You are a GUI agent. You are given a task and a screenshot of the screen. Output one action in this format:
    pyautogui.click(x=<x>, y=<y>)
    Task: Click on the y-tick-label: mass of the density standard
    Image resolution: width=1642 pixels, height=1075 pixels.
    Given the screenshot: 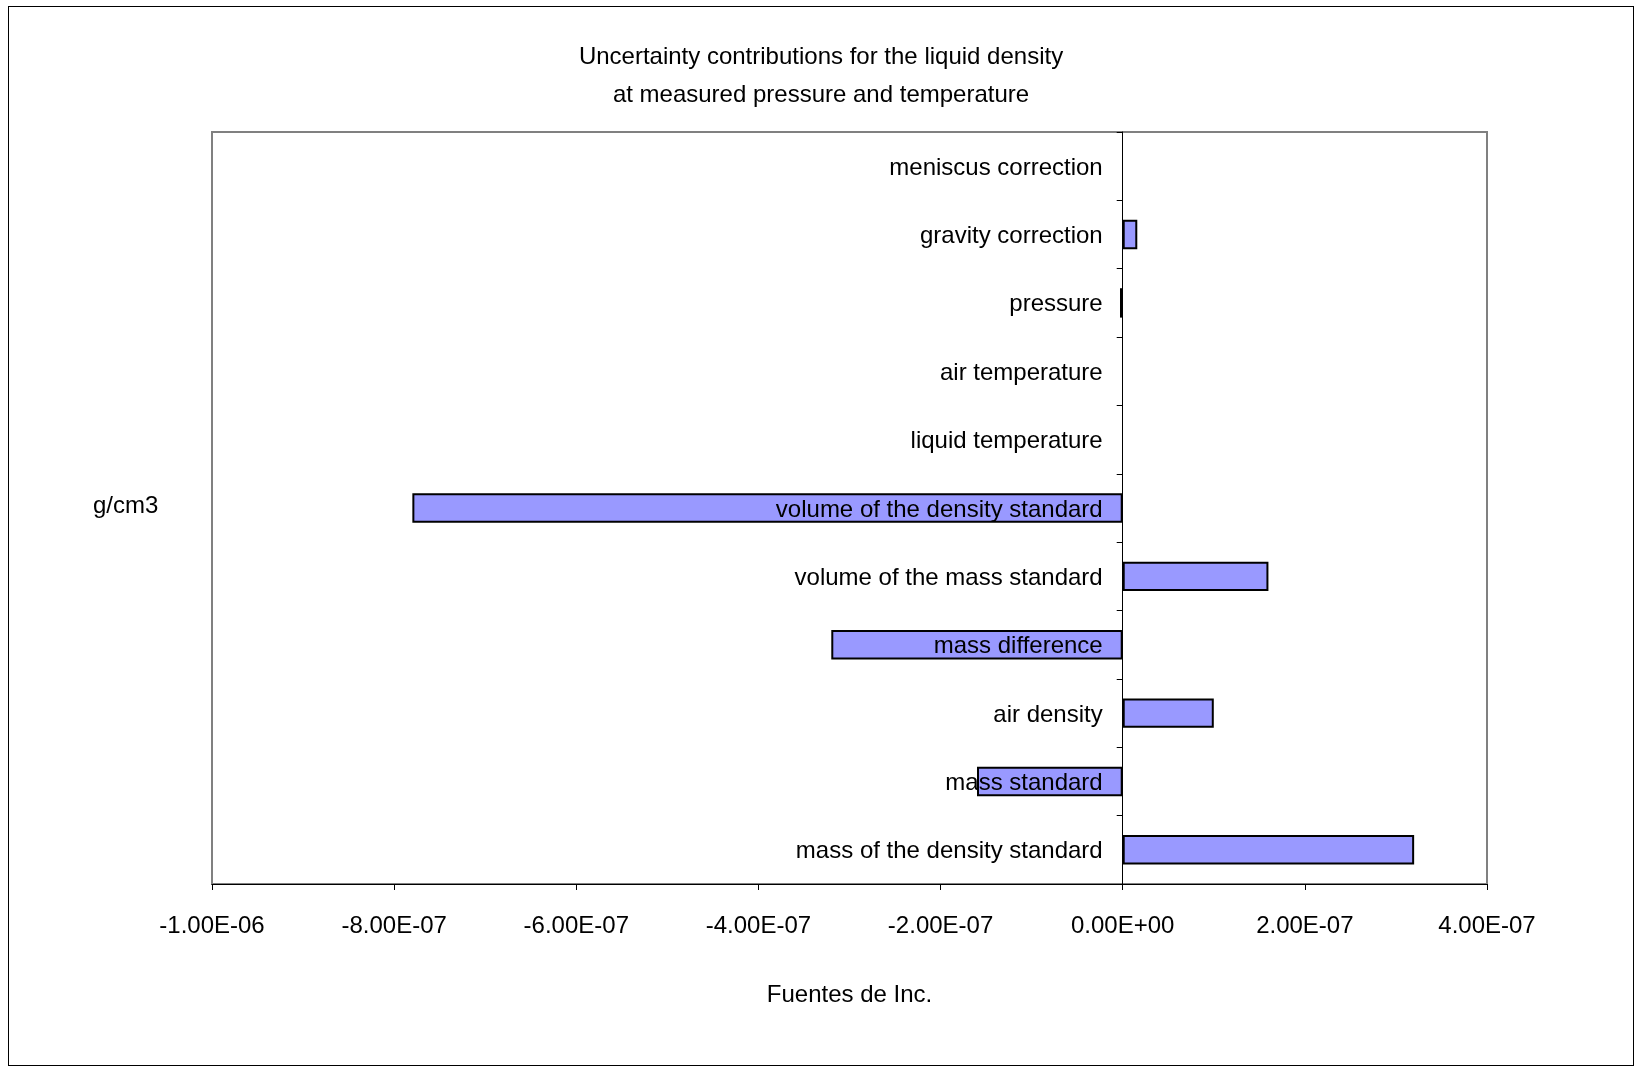 What is the action you would take?
    pyautogui.click(x=949, y=850)
    